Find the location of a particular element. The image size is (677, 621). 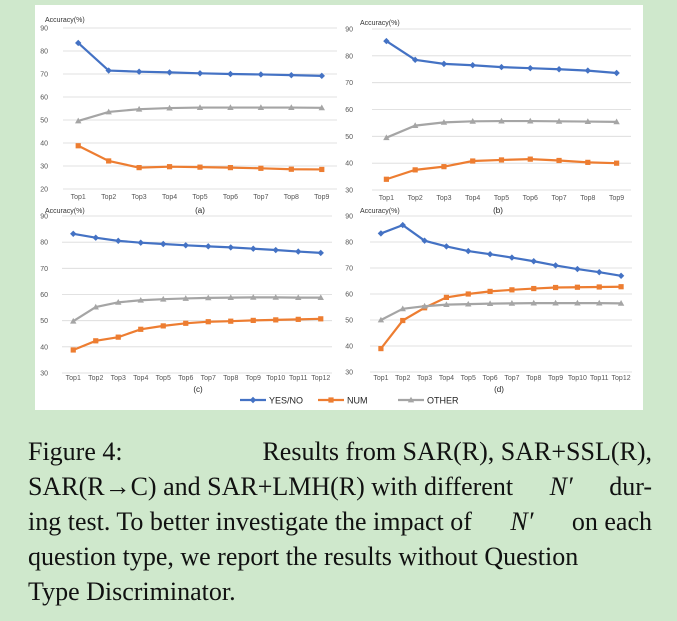

panel-b-y-tick-label: 30 is located at coordinates (349, 191).